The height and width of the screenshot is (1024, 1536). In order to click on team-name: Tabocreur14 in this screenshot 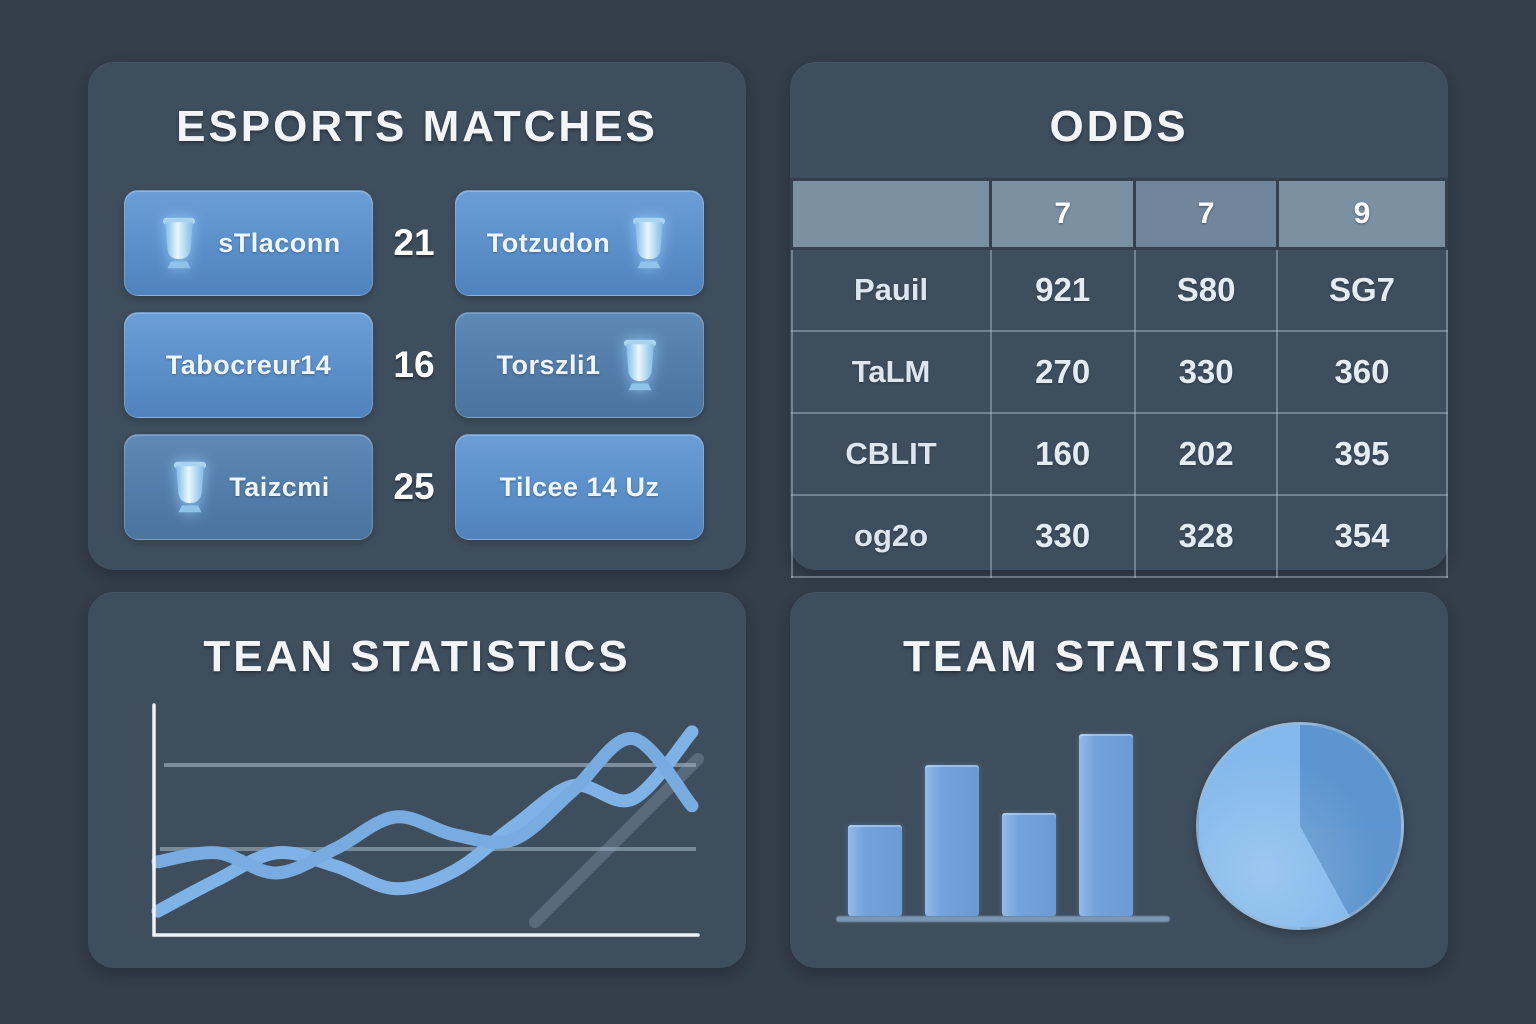, I will do `click(248, 364)`.